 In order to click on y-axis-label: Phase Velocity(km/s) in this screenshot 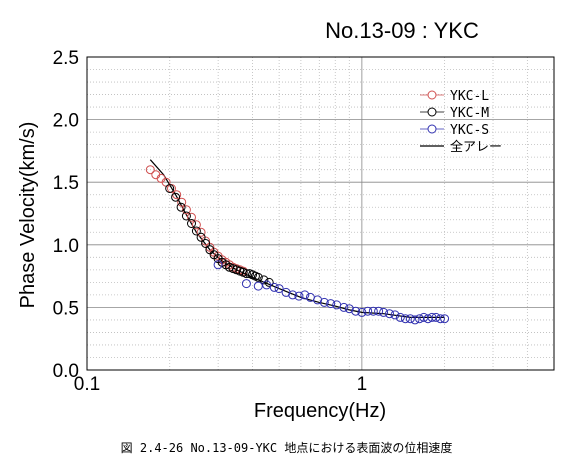, I will do `click(28, 215)`.